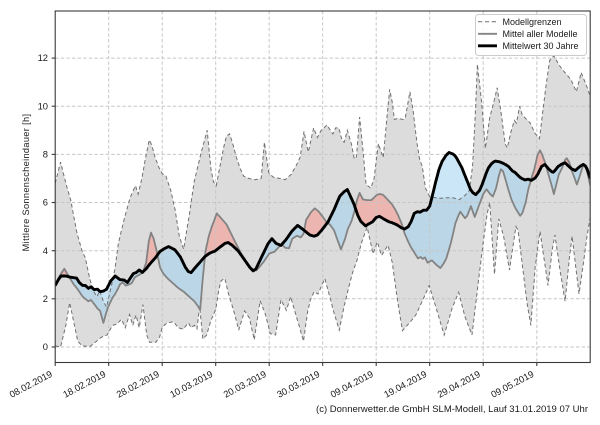  Describe the element at coordinates (45, 202) in the screenshot. I see `svg-text: 6` at that location.